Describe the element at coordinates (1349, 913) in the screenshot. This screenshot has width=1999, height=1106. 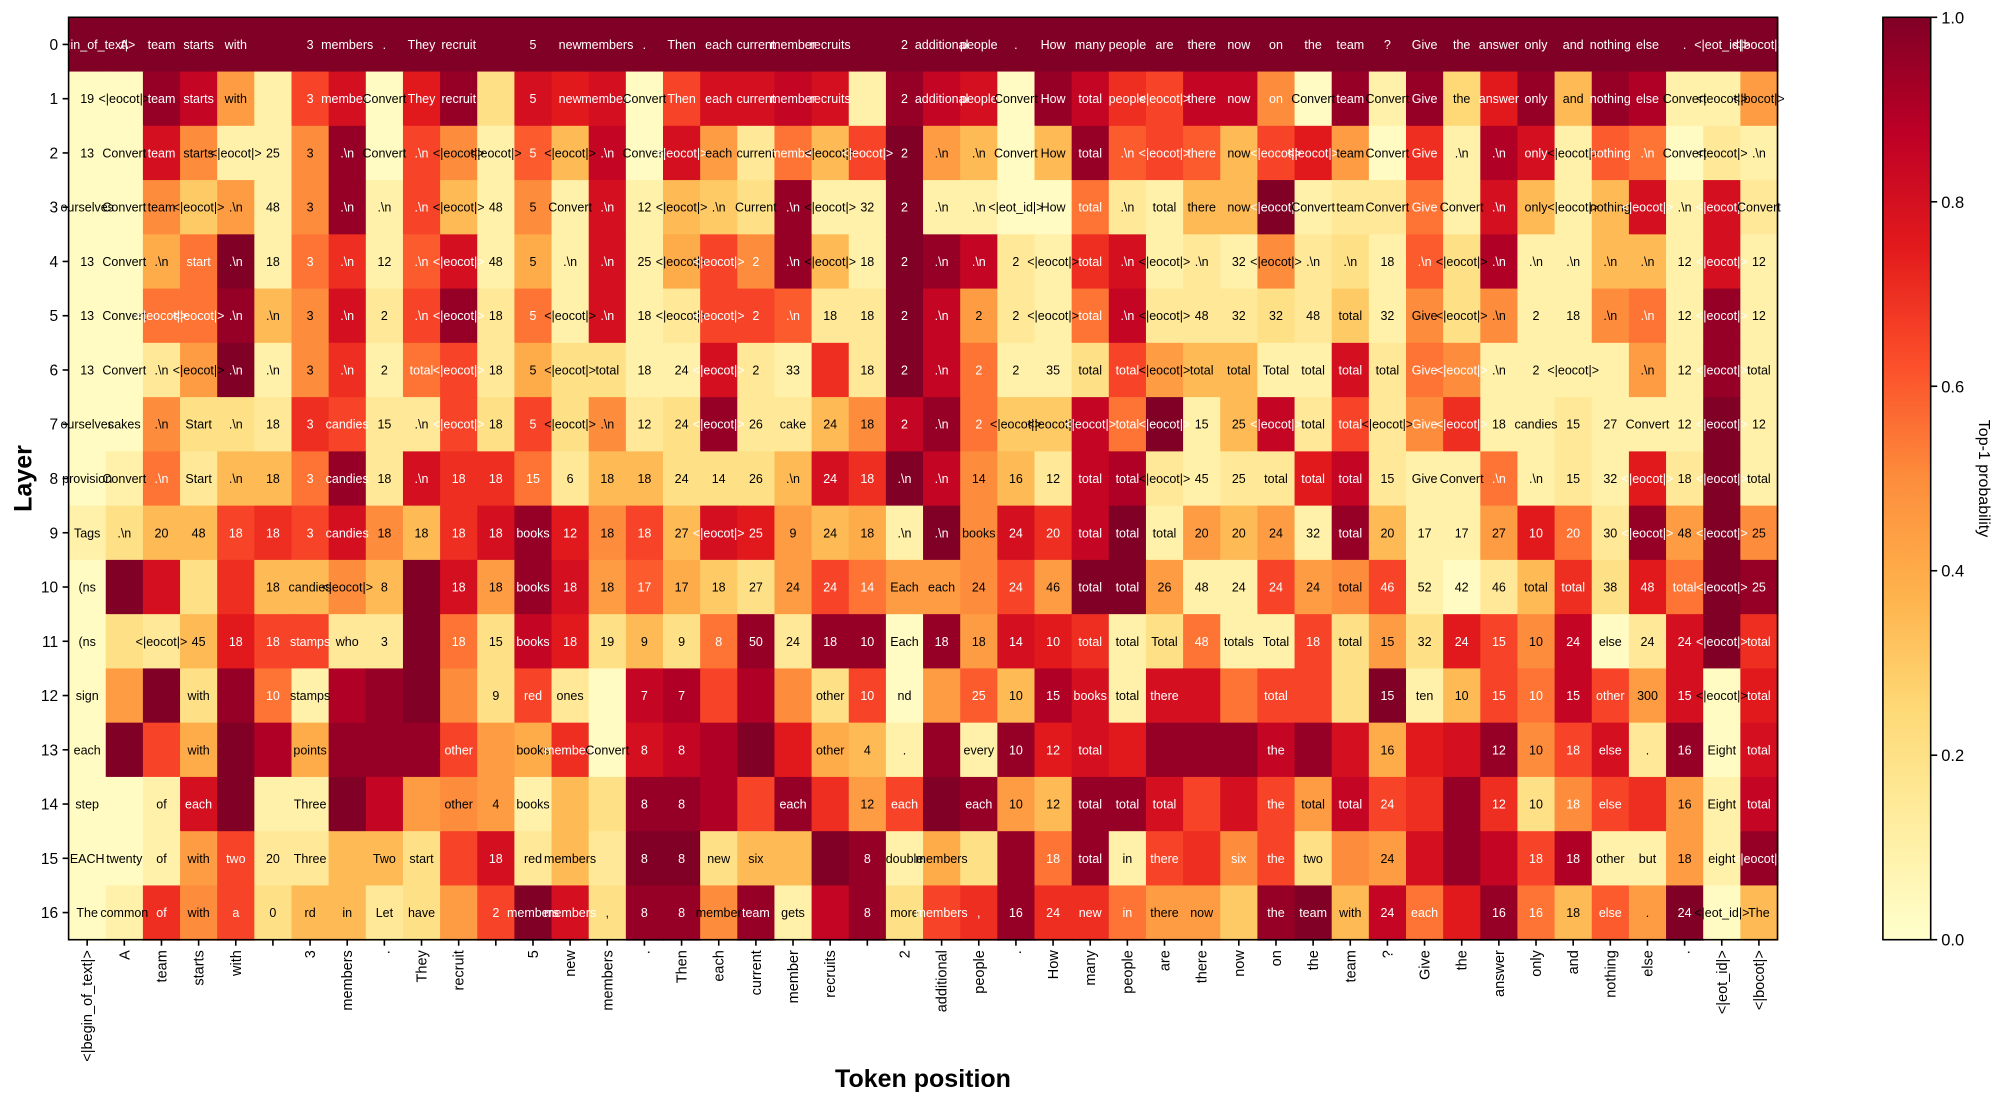
I see `svg-text: with` at that location.